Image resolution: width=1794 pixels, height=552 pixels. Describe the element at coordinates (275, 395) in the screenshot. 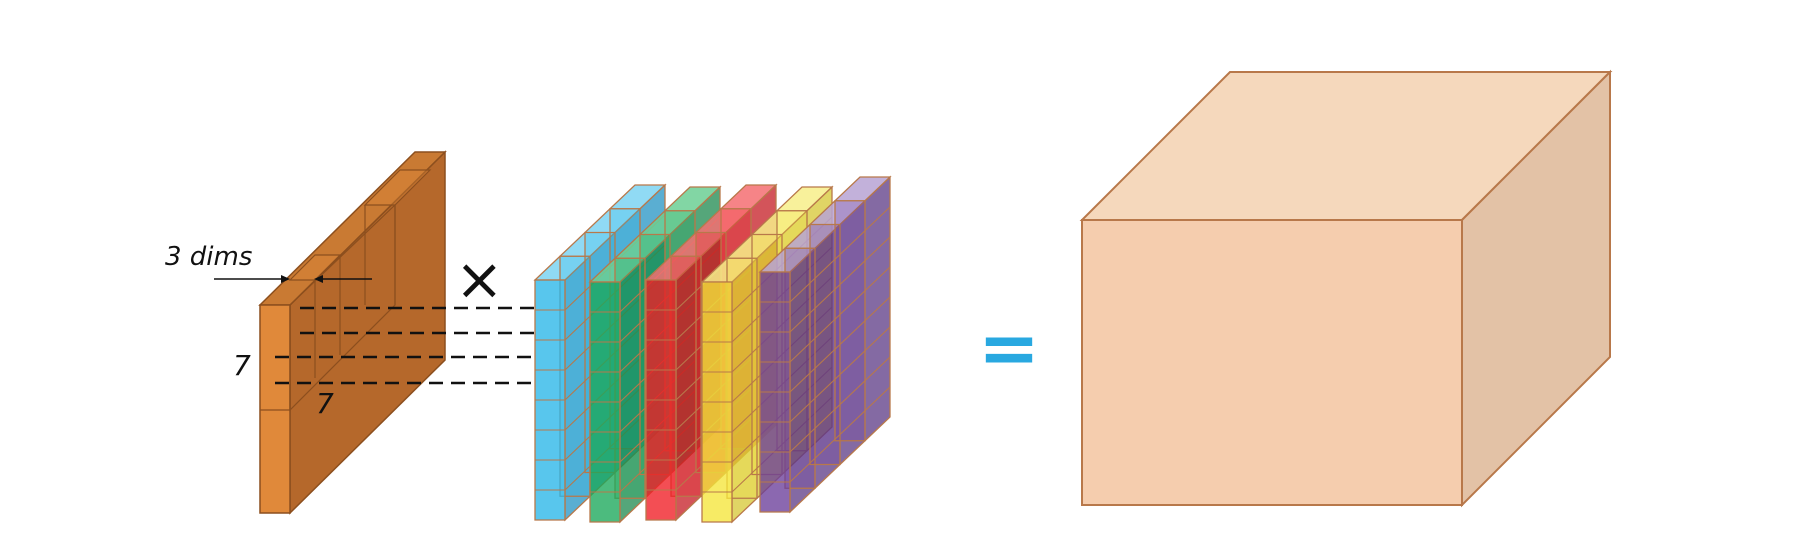

I see `filter-slab-grid` at that location.